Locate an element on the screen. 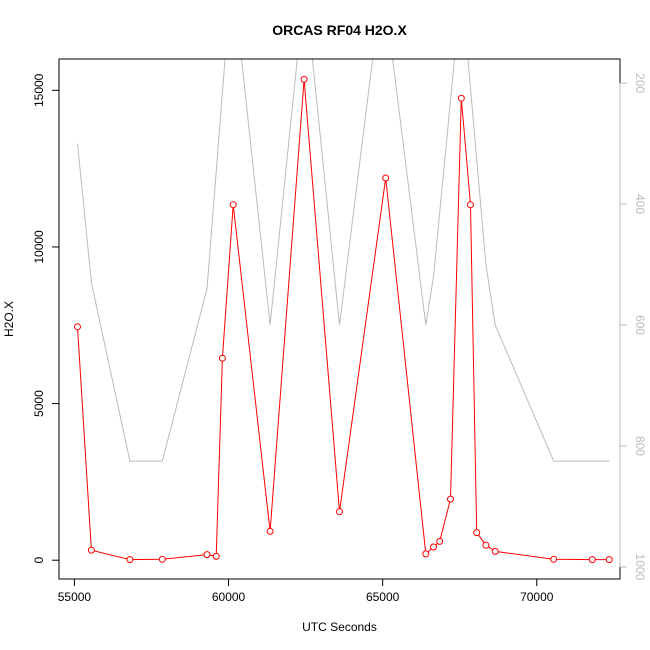 Image resolution: width=650 pixels, height=650 pixels. x-tick-label: 55000 is located at coordinates (75, 597).